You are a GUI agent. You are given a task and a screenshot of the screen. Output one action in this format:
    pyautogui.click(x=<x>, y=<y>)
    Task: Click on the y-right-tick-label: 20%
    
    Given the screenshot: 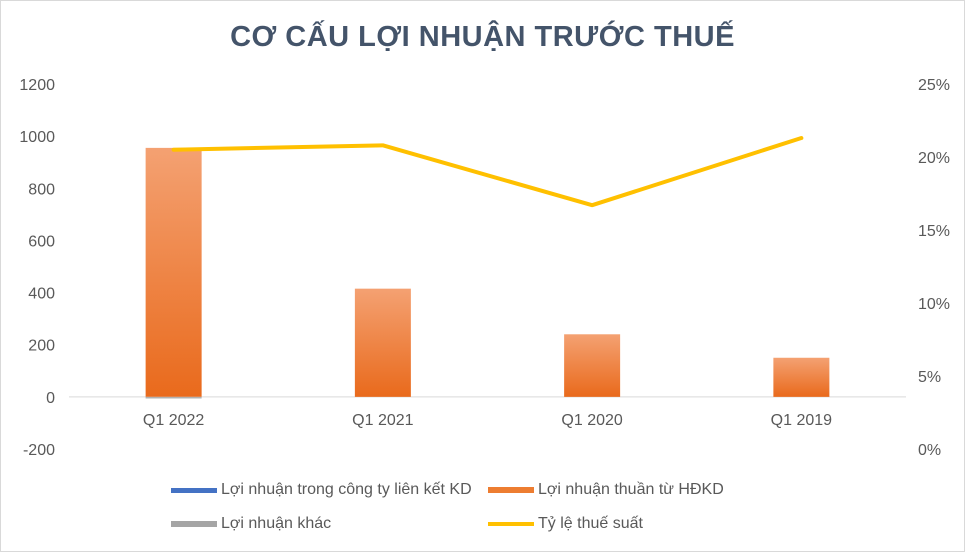 What is the action you would take?
    pyautogui.click(x=934, y=158)
    